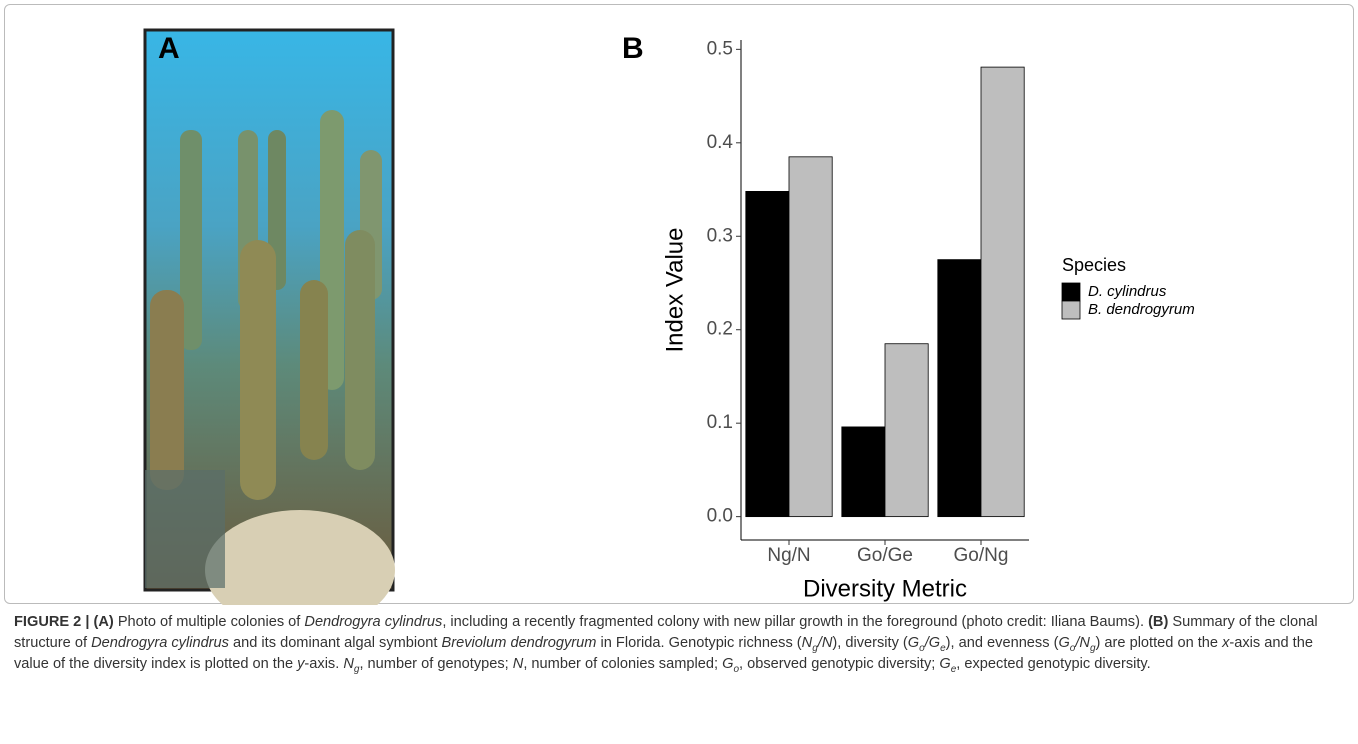 This screenshot has width=1358, height=744. I want to click on y-tick-label: 0.4, so click(720, 142).